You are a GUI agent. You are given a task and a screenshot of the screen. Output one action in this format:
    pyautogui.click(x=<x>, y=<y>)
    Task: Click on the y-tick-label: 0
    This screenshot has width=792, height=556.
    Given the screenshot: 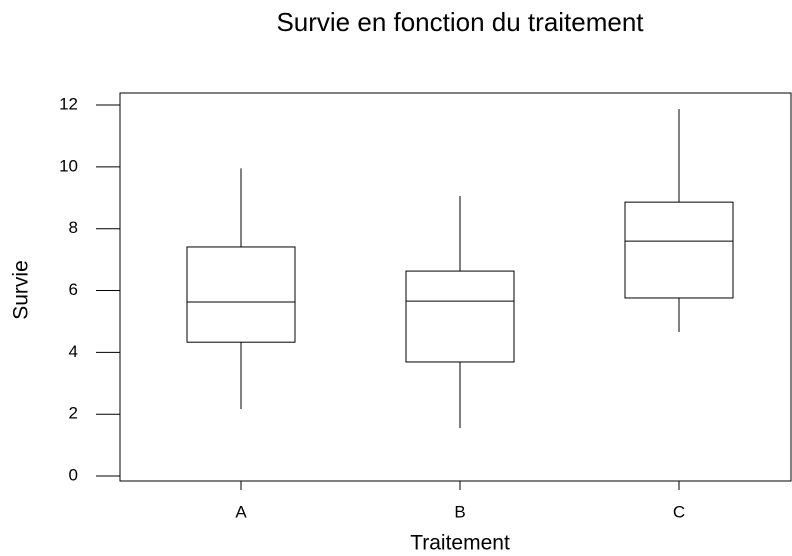 What is the action you would take?
    pyautogui.click(x=73, y=475)
    